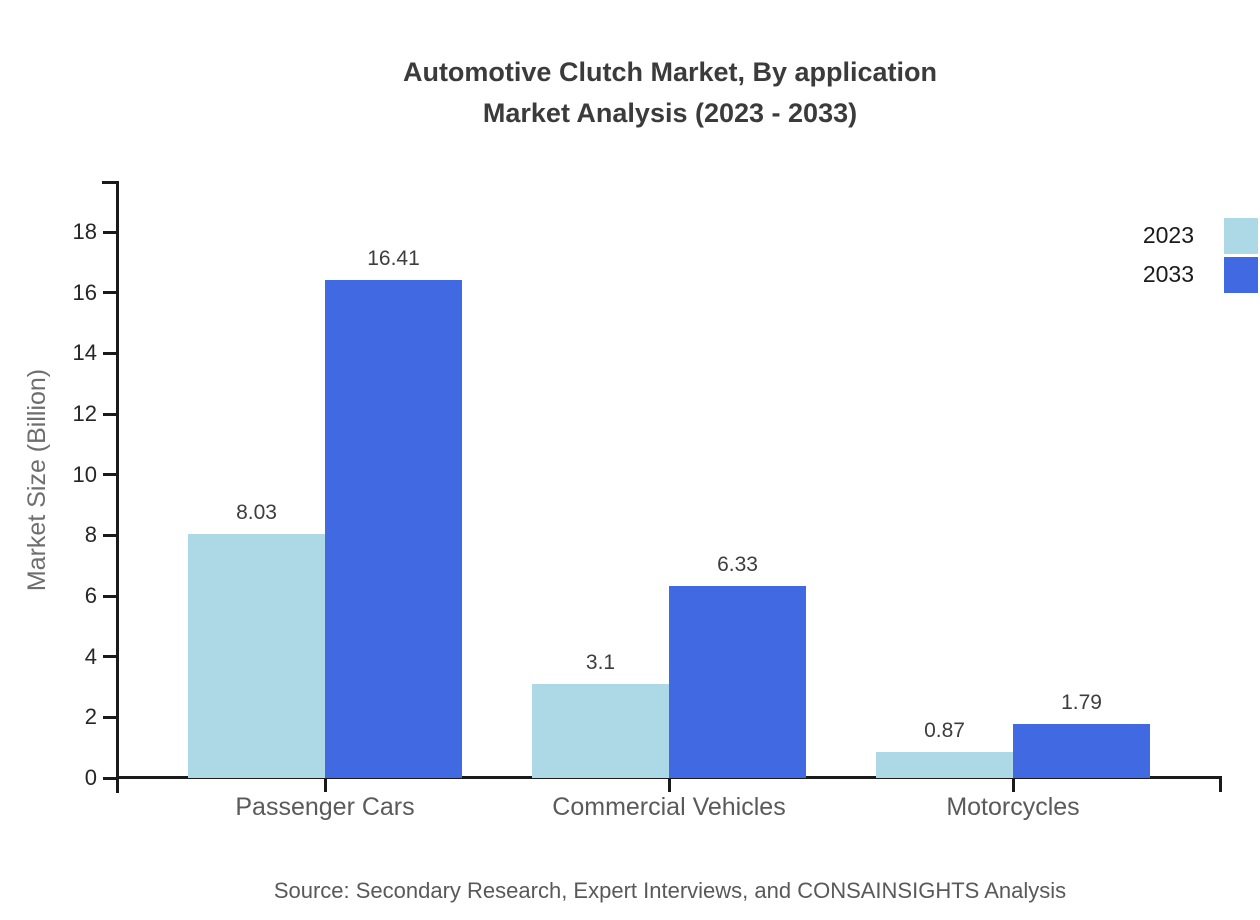 This screenshot has height=920, width=1260. I want to click on legend-swatch-2033, so click(1241, 274).